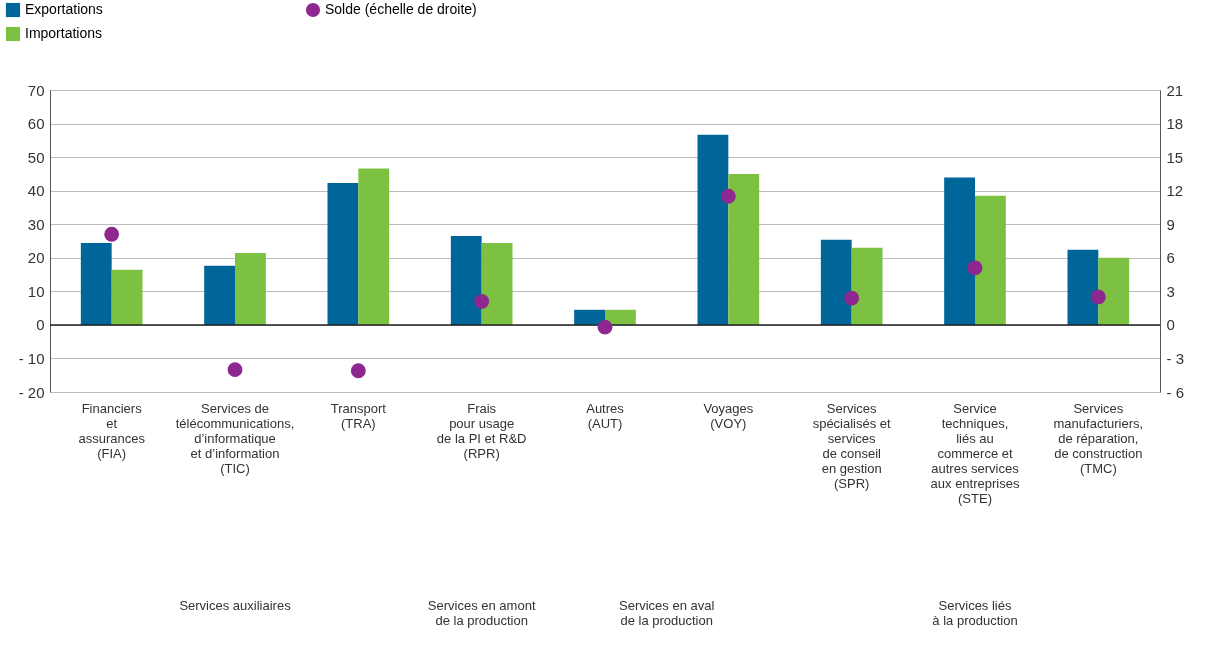  I want to click on y-tick-label: 30, so click(36, 224).